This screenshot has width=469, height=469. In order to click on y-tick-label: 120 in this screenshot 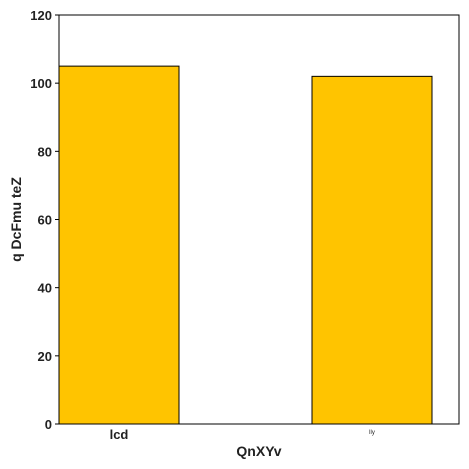, I will do `click(41, 15)`.